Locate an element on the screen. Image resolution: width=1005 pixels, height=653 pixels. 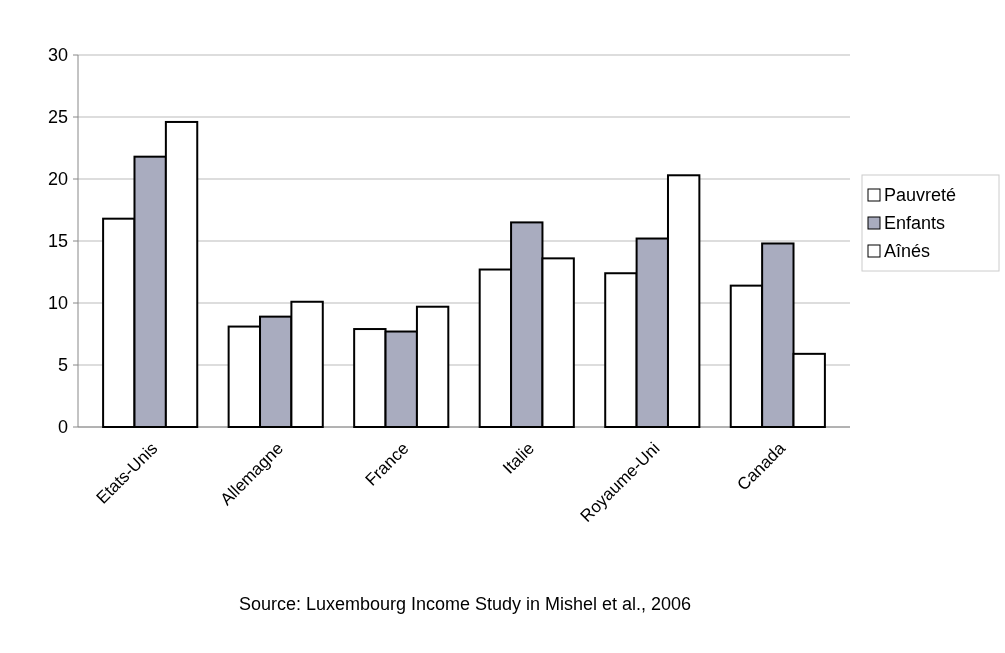
source-note: Source: Luxembourg Income Study in Mishel et al., 2006 is located at coordinates (465, 604).